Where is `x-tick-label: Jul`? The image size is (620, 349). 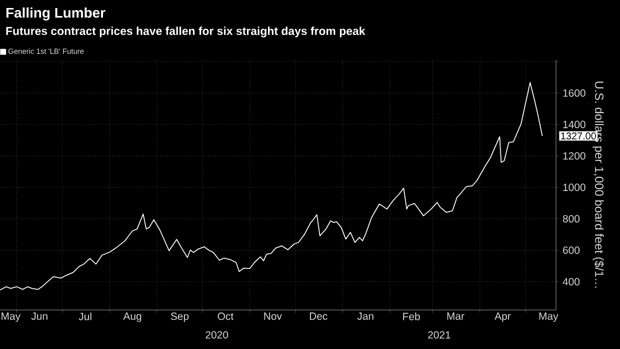
x-tick-label: Jul is located at coordinates (85, 316).